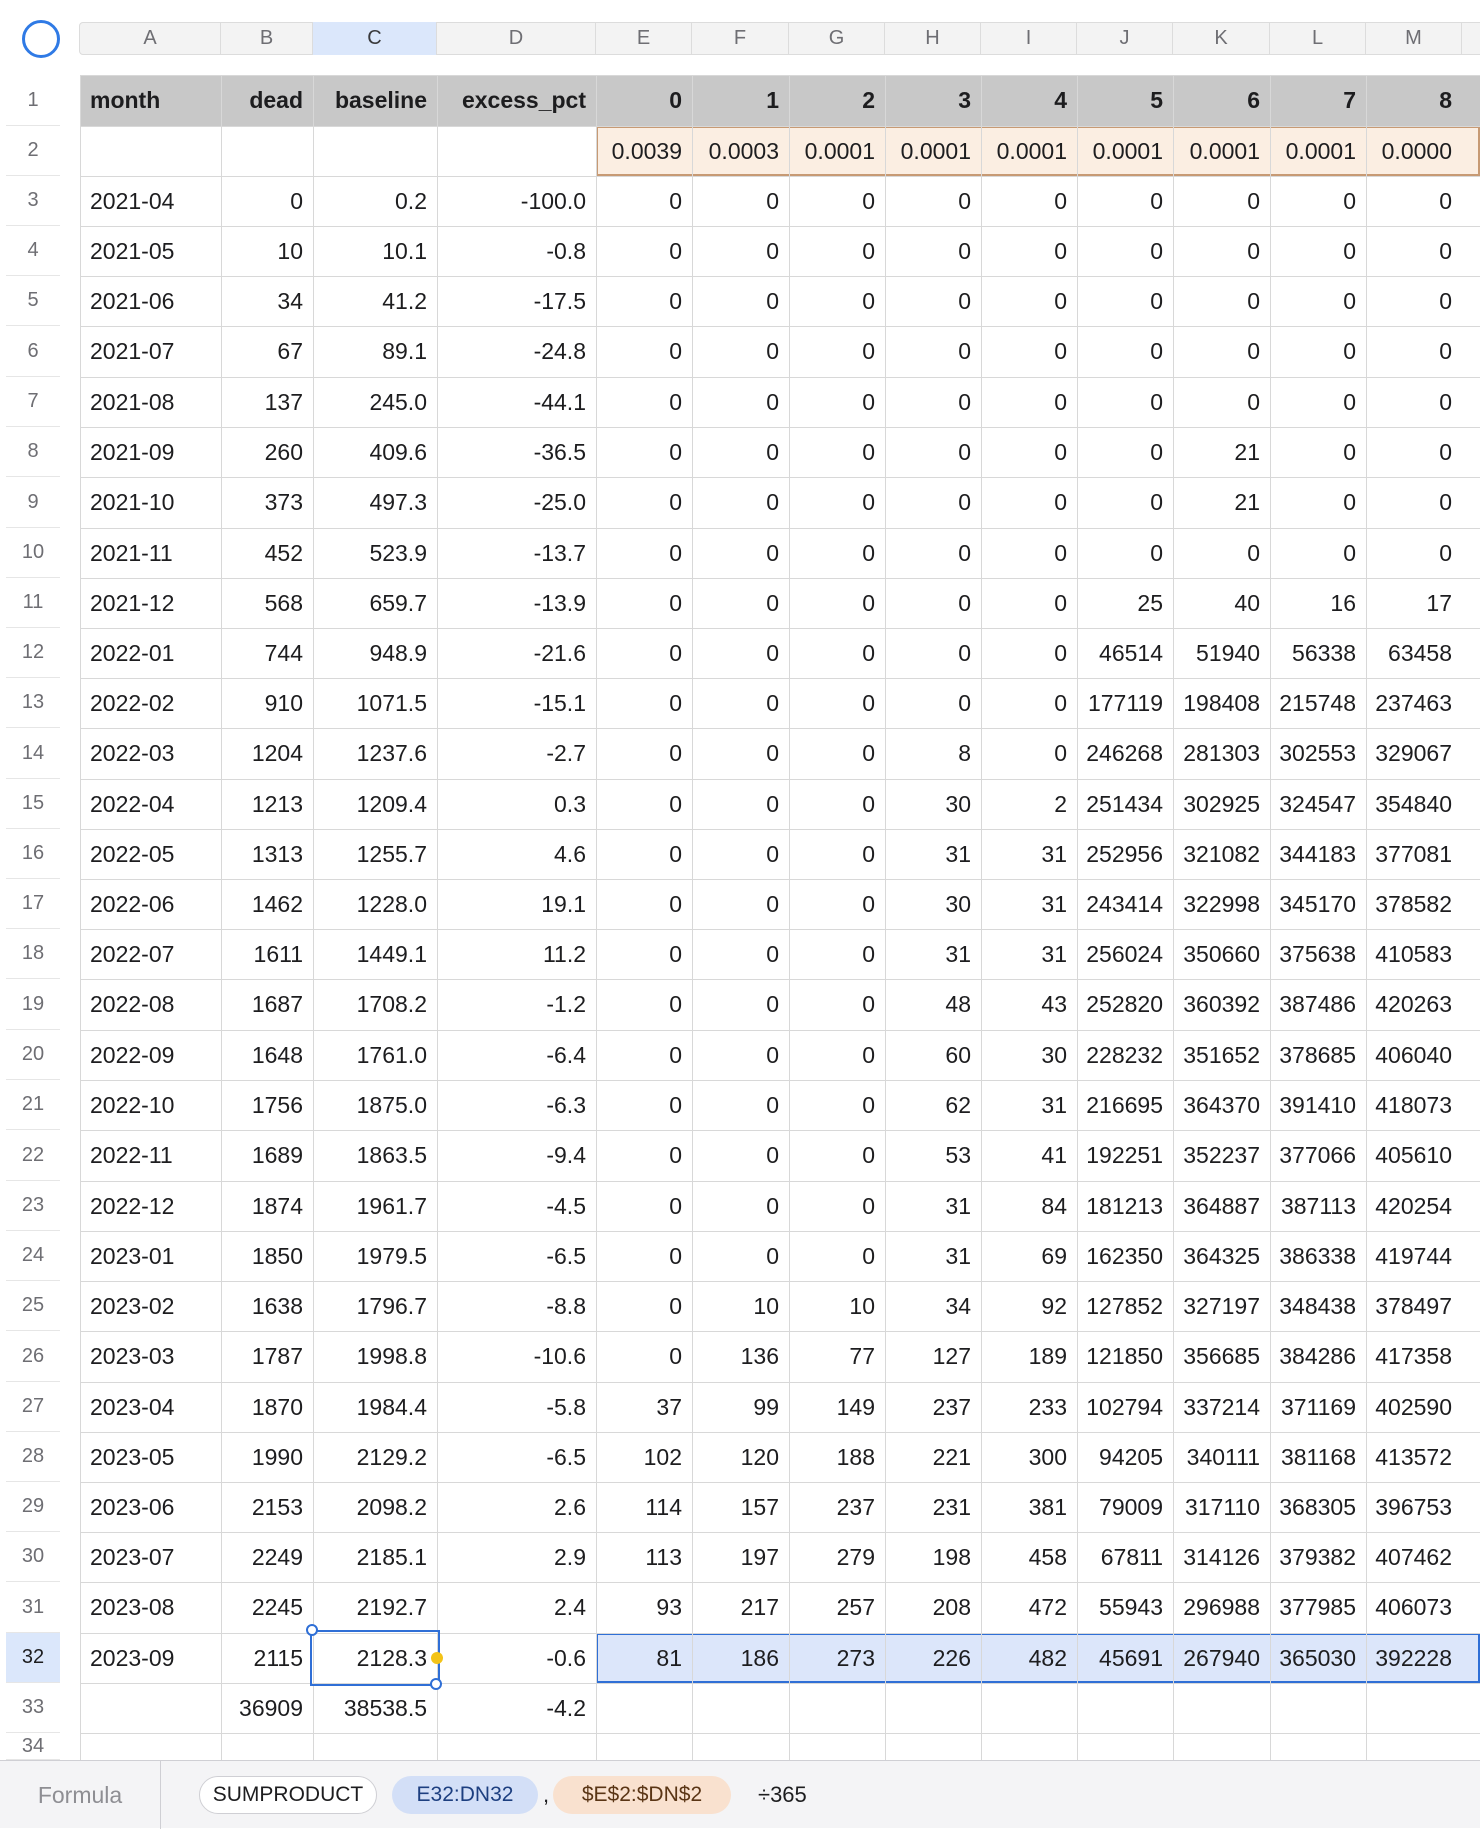 This screenshot has height=1829, width=1480. Describe the element at coordinates (391, 1556) in the screenshot. I see `data-cell: 2185.1` at that location.